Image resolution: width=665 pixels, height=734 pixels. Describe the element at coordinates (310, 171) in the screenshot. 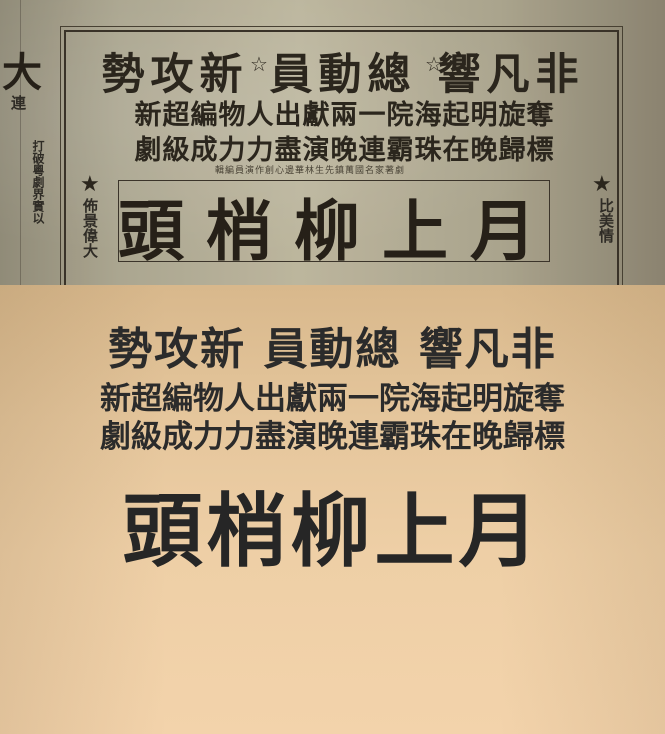

I see `newspaper-small-note: 輯編員演作創心邊華林生先鎮萬國名家著劇` at that location.